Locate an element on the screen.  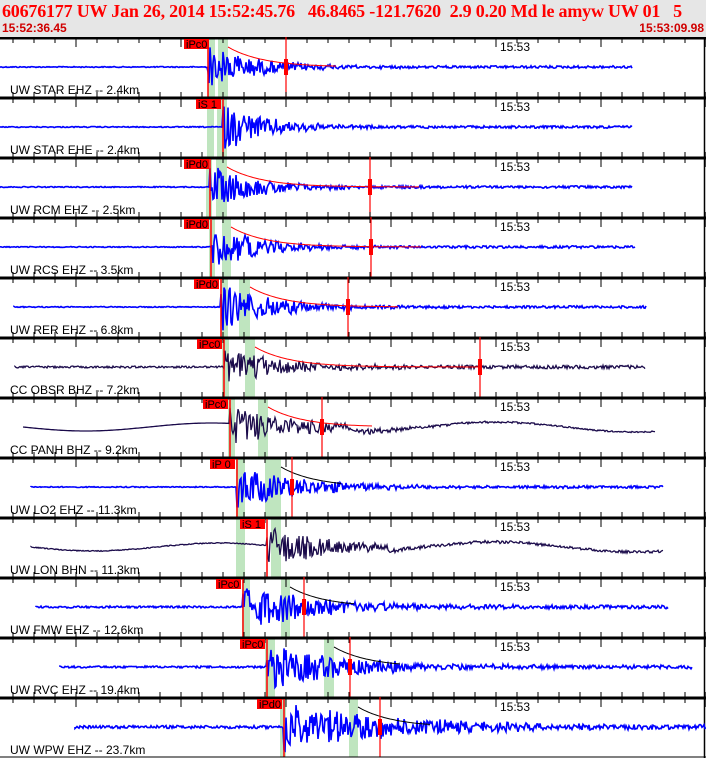
station-label: UW RER EHZ -- 6.8km is located at coordinates (71, 330).